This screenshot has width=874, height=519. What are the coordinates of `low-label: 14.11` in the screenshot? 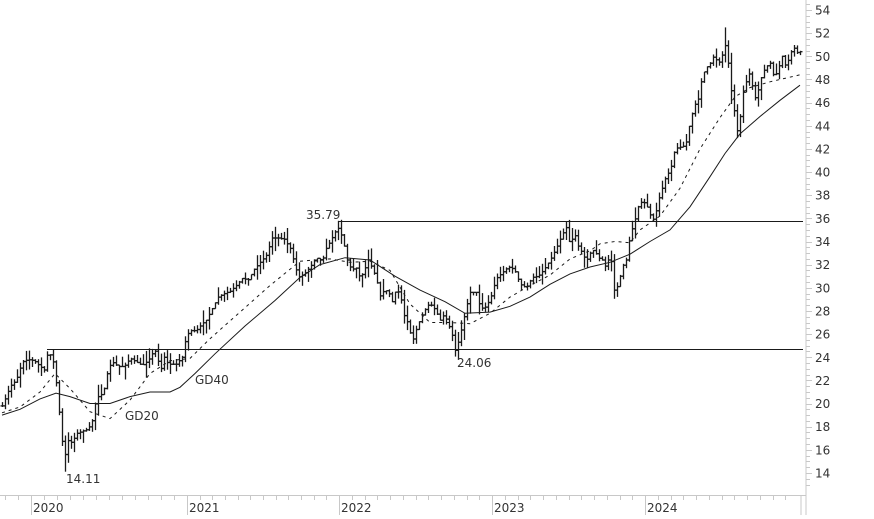 It's located at (83, 479).